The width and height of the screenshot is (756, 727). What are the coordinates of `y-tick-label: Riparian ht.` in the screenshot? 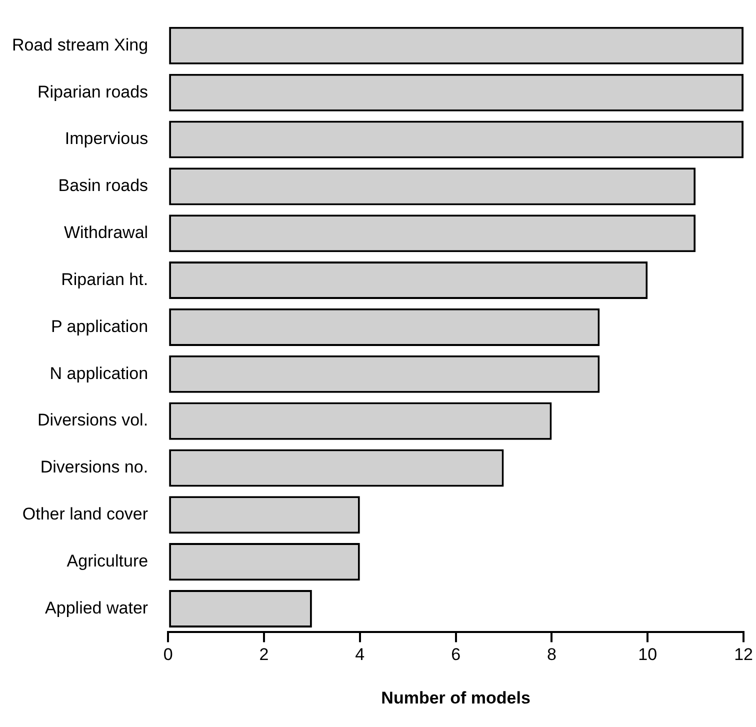 It's located at (104, 279).